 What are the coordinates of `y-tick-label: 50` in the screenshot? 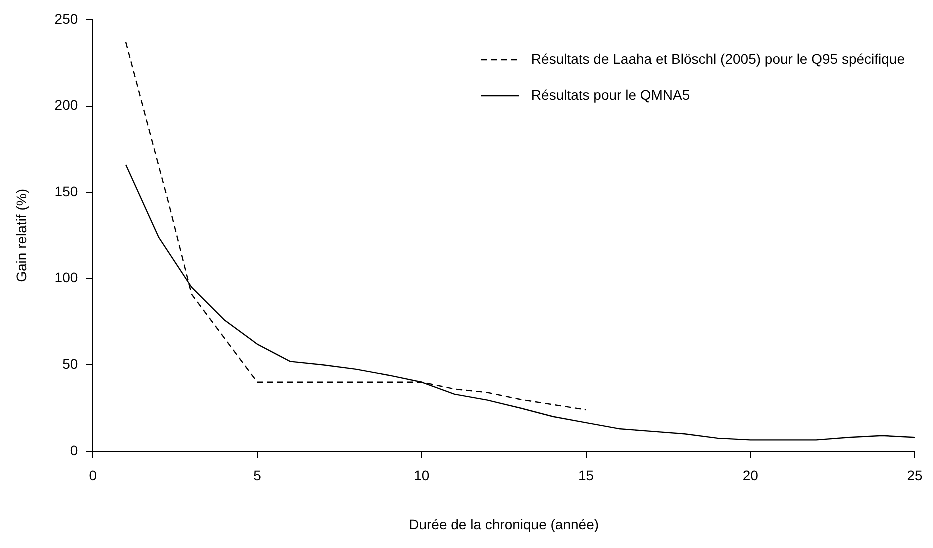 It's located at (70, 364).